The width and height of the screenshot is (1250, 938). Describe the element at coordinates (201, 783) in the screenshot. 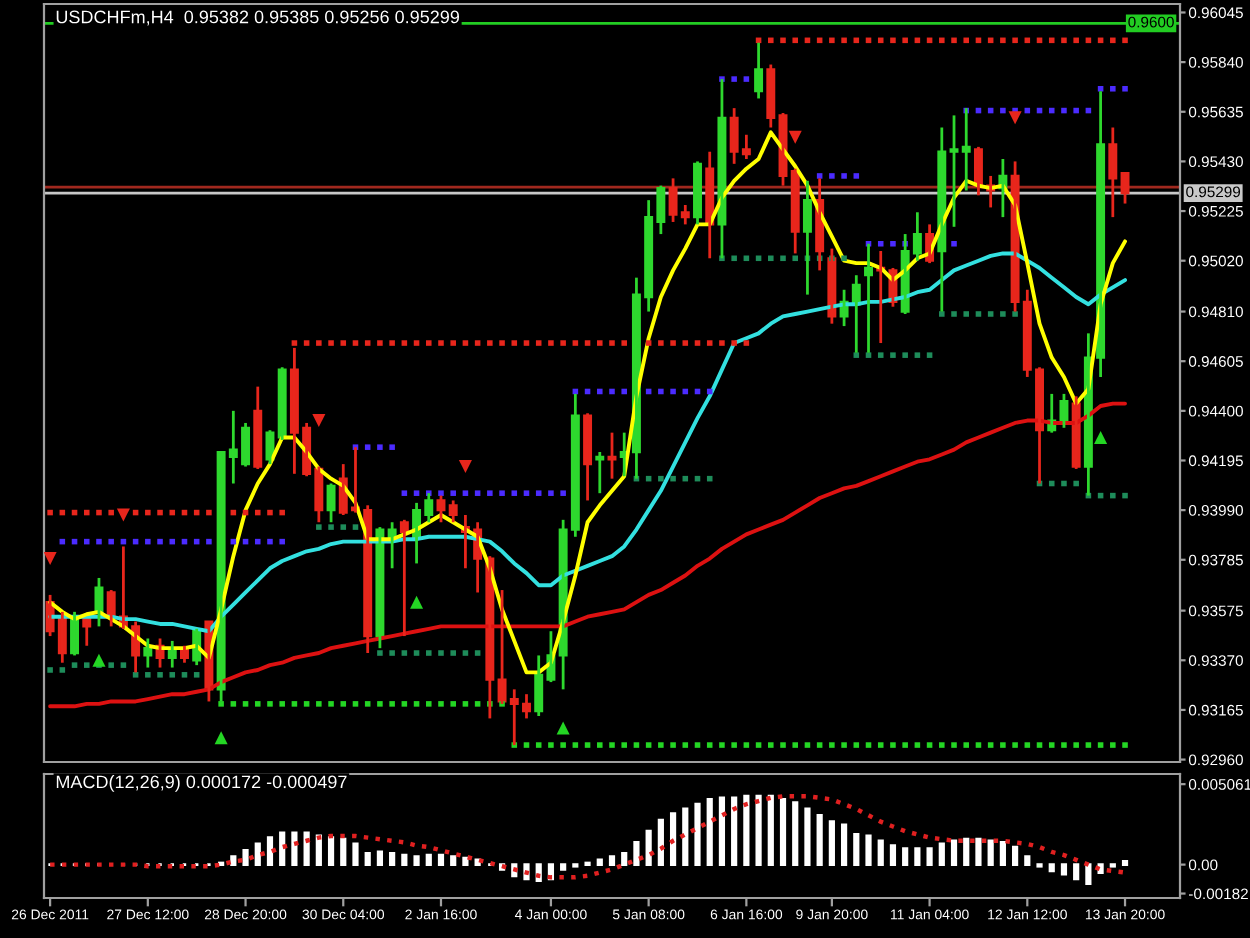

I see `chart-title: MACD(12,26,9) 0.000172 -0.000497` at that location.